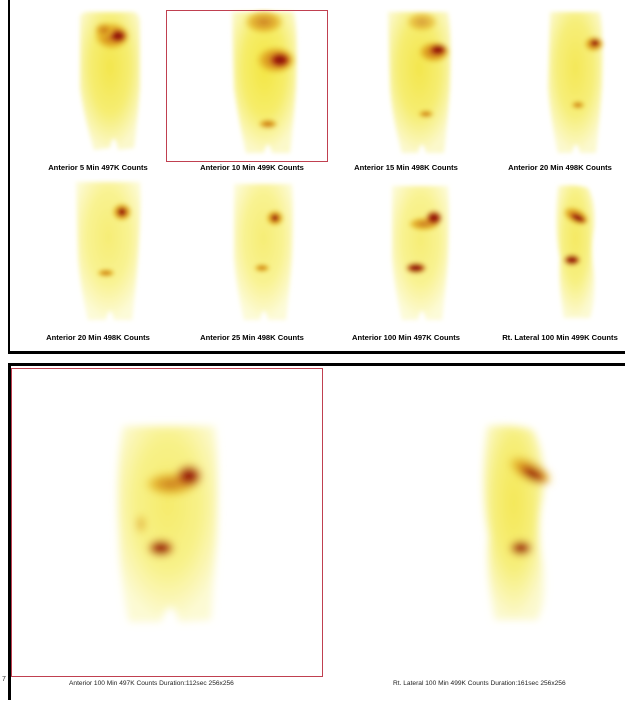 The image size is (625, 703). What do you see at coordinates (252, 337) in the screenshot?
I see `thumbnail-caption: Anterior 25 Min 498K Counts` at bounding box center [252, 337].